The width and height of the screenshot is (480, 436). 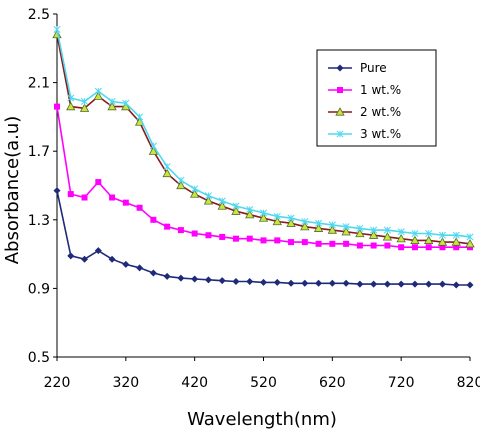 What do you see at coordinates (12, 190) in the screenshot?
I see `y-axis-title: Absorbance(a.u)` at bounding box center [12, 190].